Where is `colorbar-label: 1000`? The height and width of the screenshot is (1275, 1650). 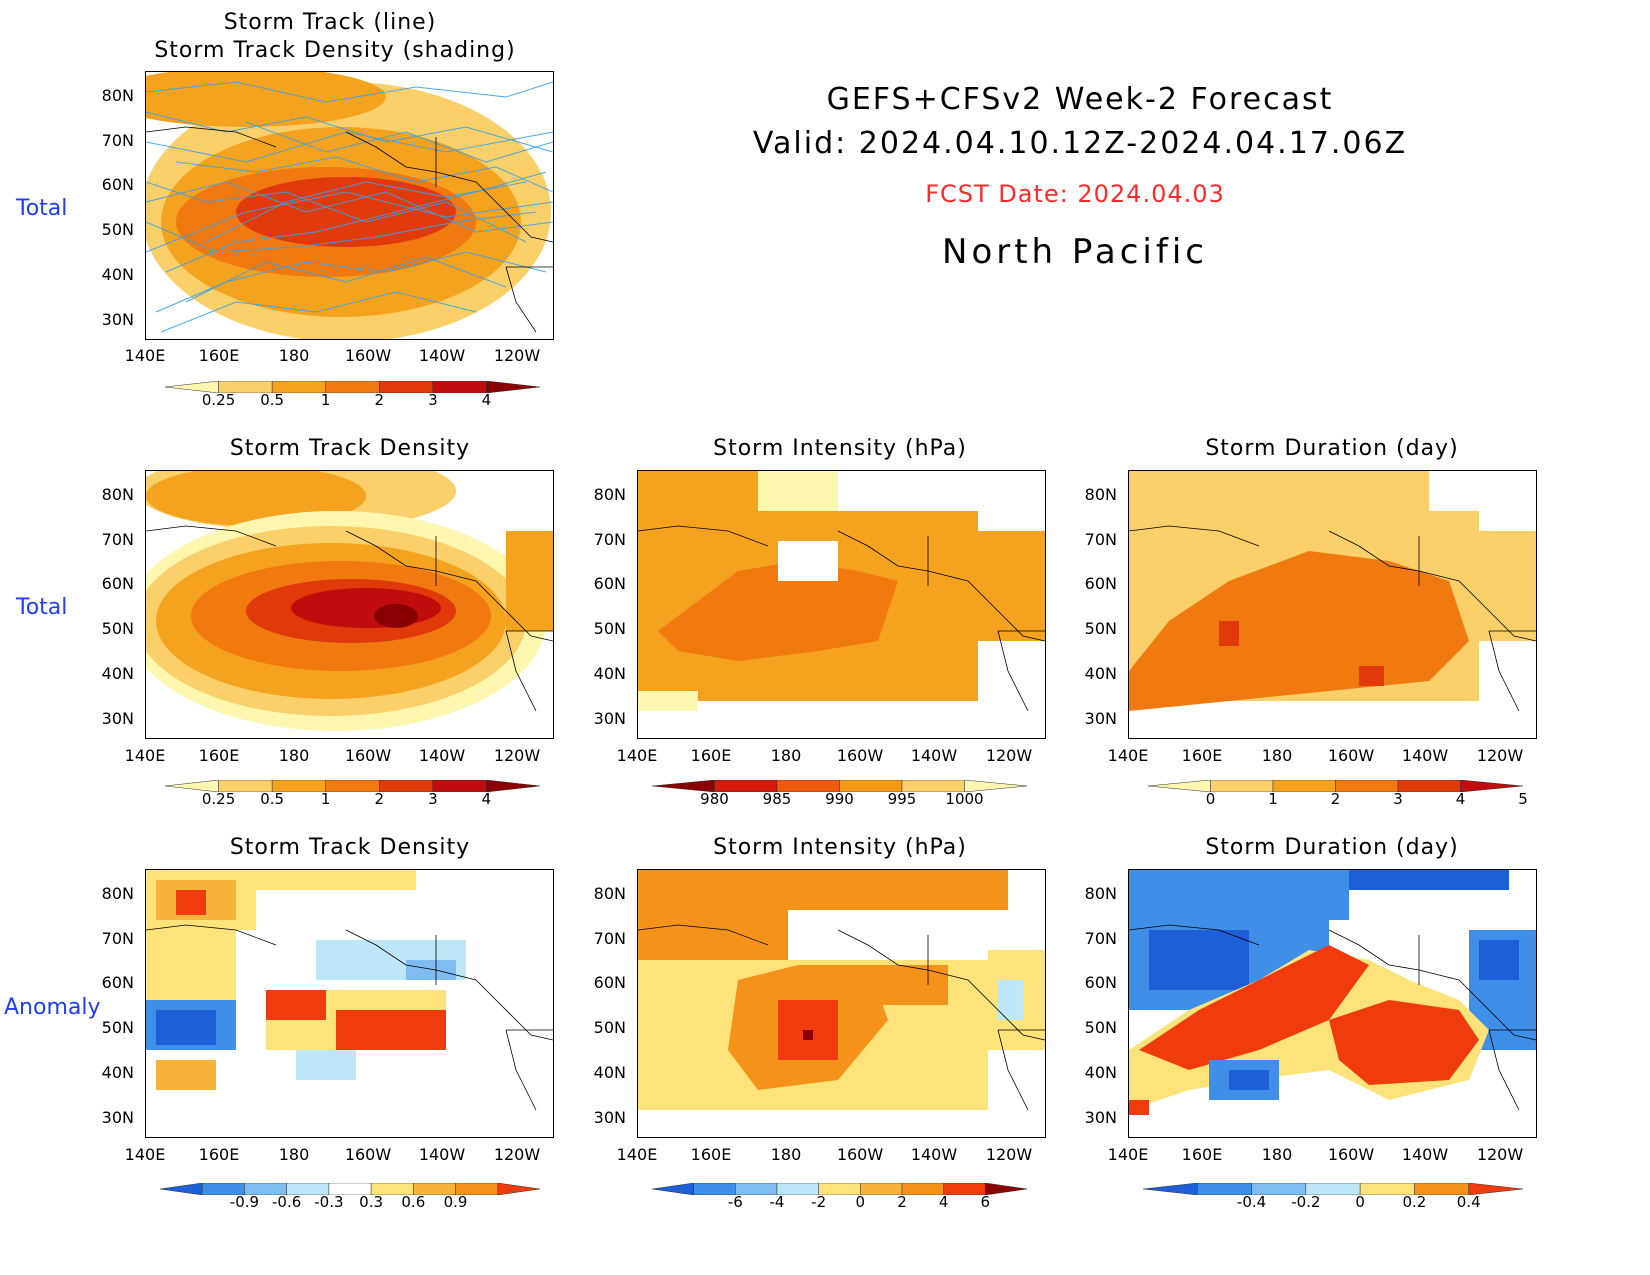
colorbar-label: 1000 is located at coordinates (964, 799).